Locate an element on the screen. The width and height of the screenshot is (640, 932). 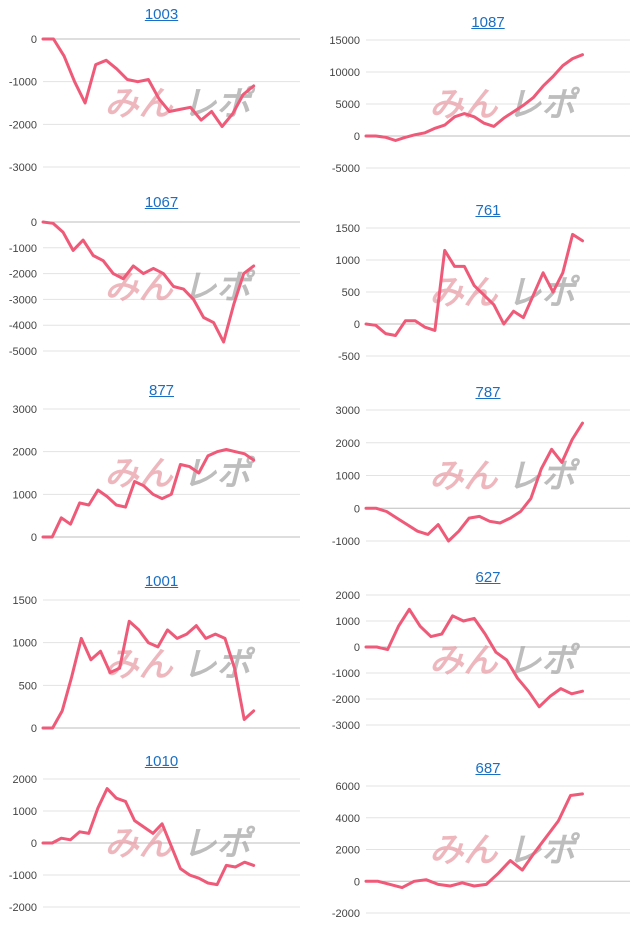
y-tick-label: -4000 is located at coordinates (23, 326).